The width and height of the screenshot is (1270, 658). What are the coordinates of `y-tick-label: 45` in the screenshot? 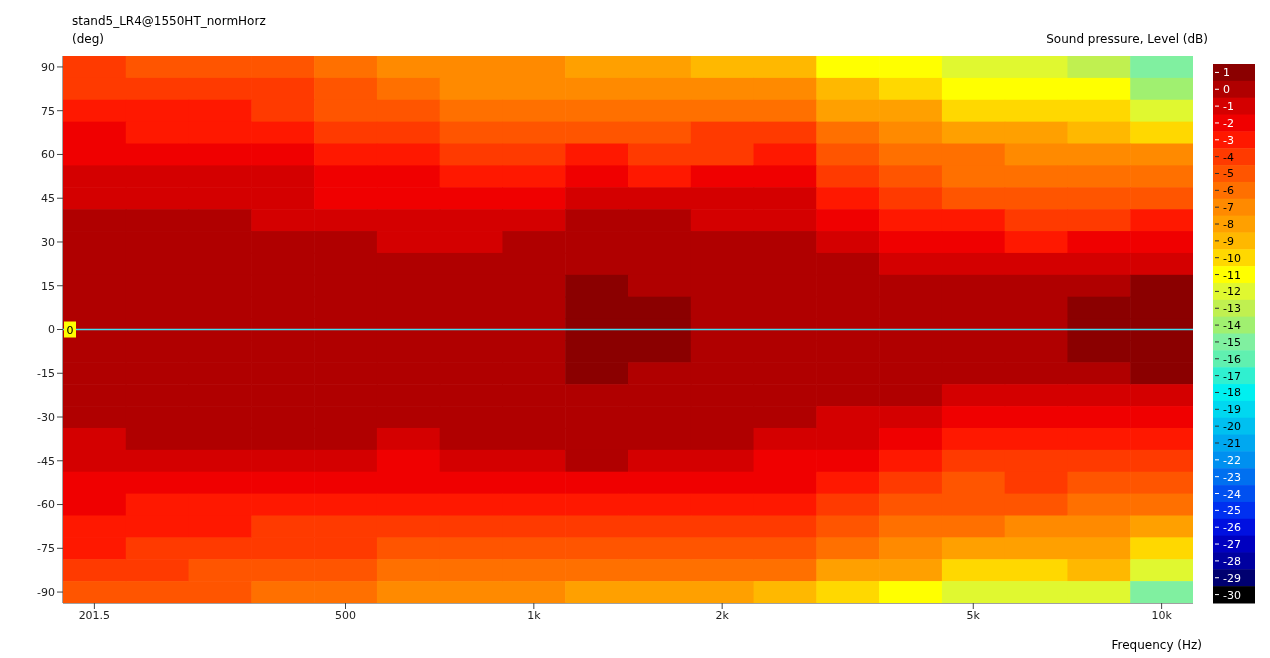 It's located at (48, 199).